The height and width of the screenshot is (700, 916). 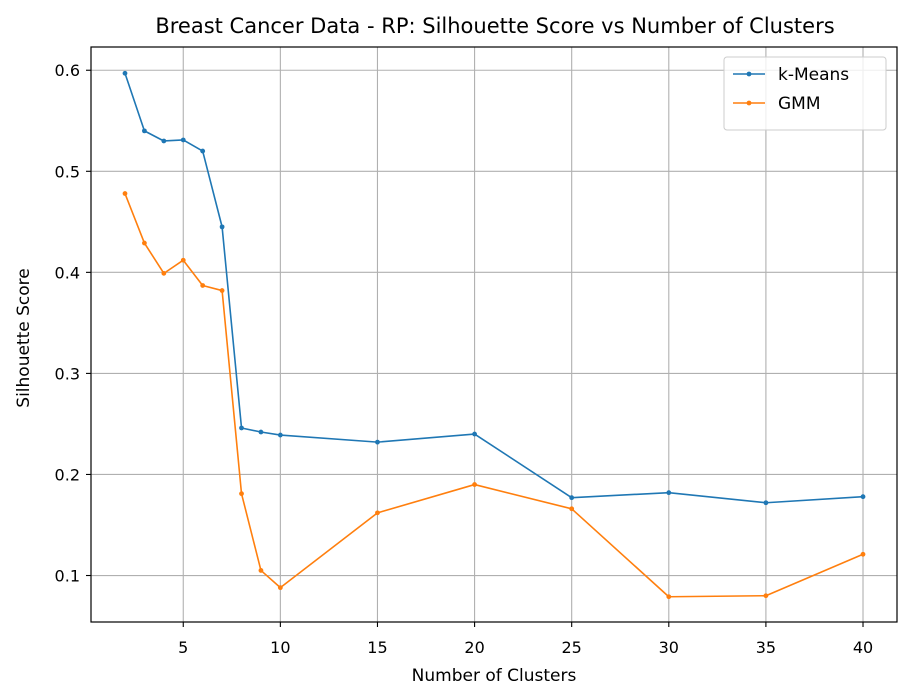 What do you see at coordinates (67, 576) in the screenshot?
I see `y-tick-label: 0.1` at bounding box center [67, 576].